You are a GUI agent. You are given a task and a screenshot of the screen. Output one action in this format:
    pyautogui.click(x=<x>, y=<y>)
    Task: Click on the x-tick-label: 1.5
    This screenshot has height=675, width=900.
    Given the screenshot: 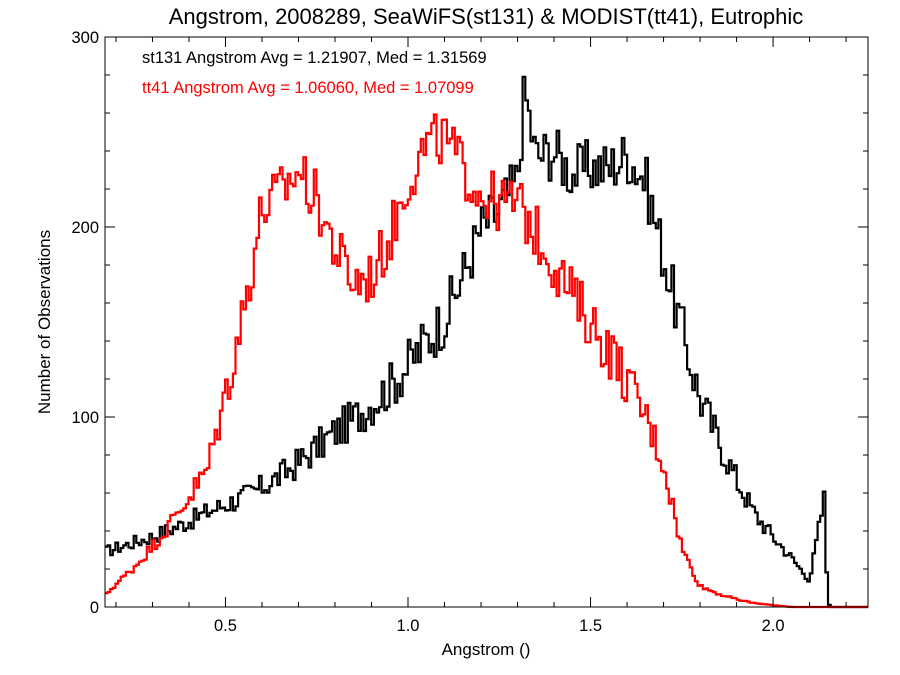 What is the action you would take?
    pyautogui.click(x=590, y=626)
    